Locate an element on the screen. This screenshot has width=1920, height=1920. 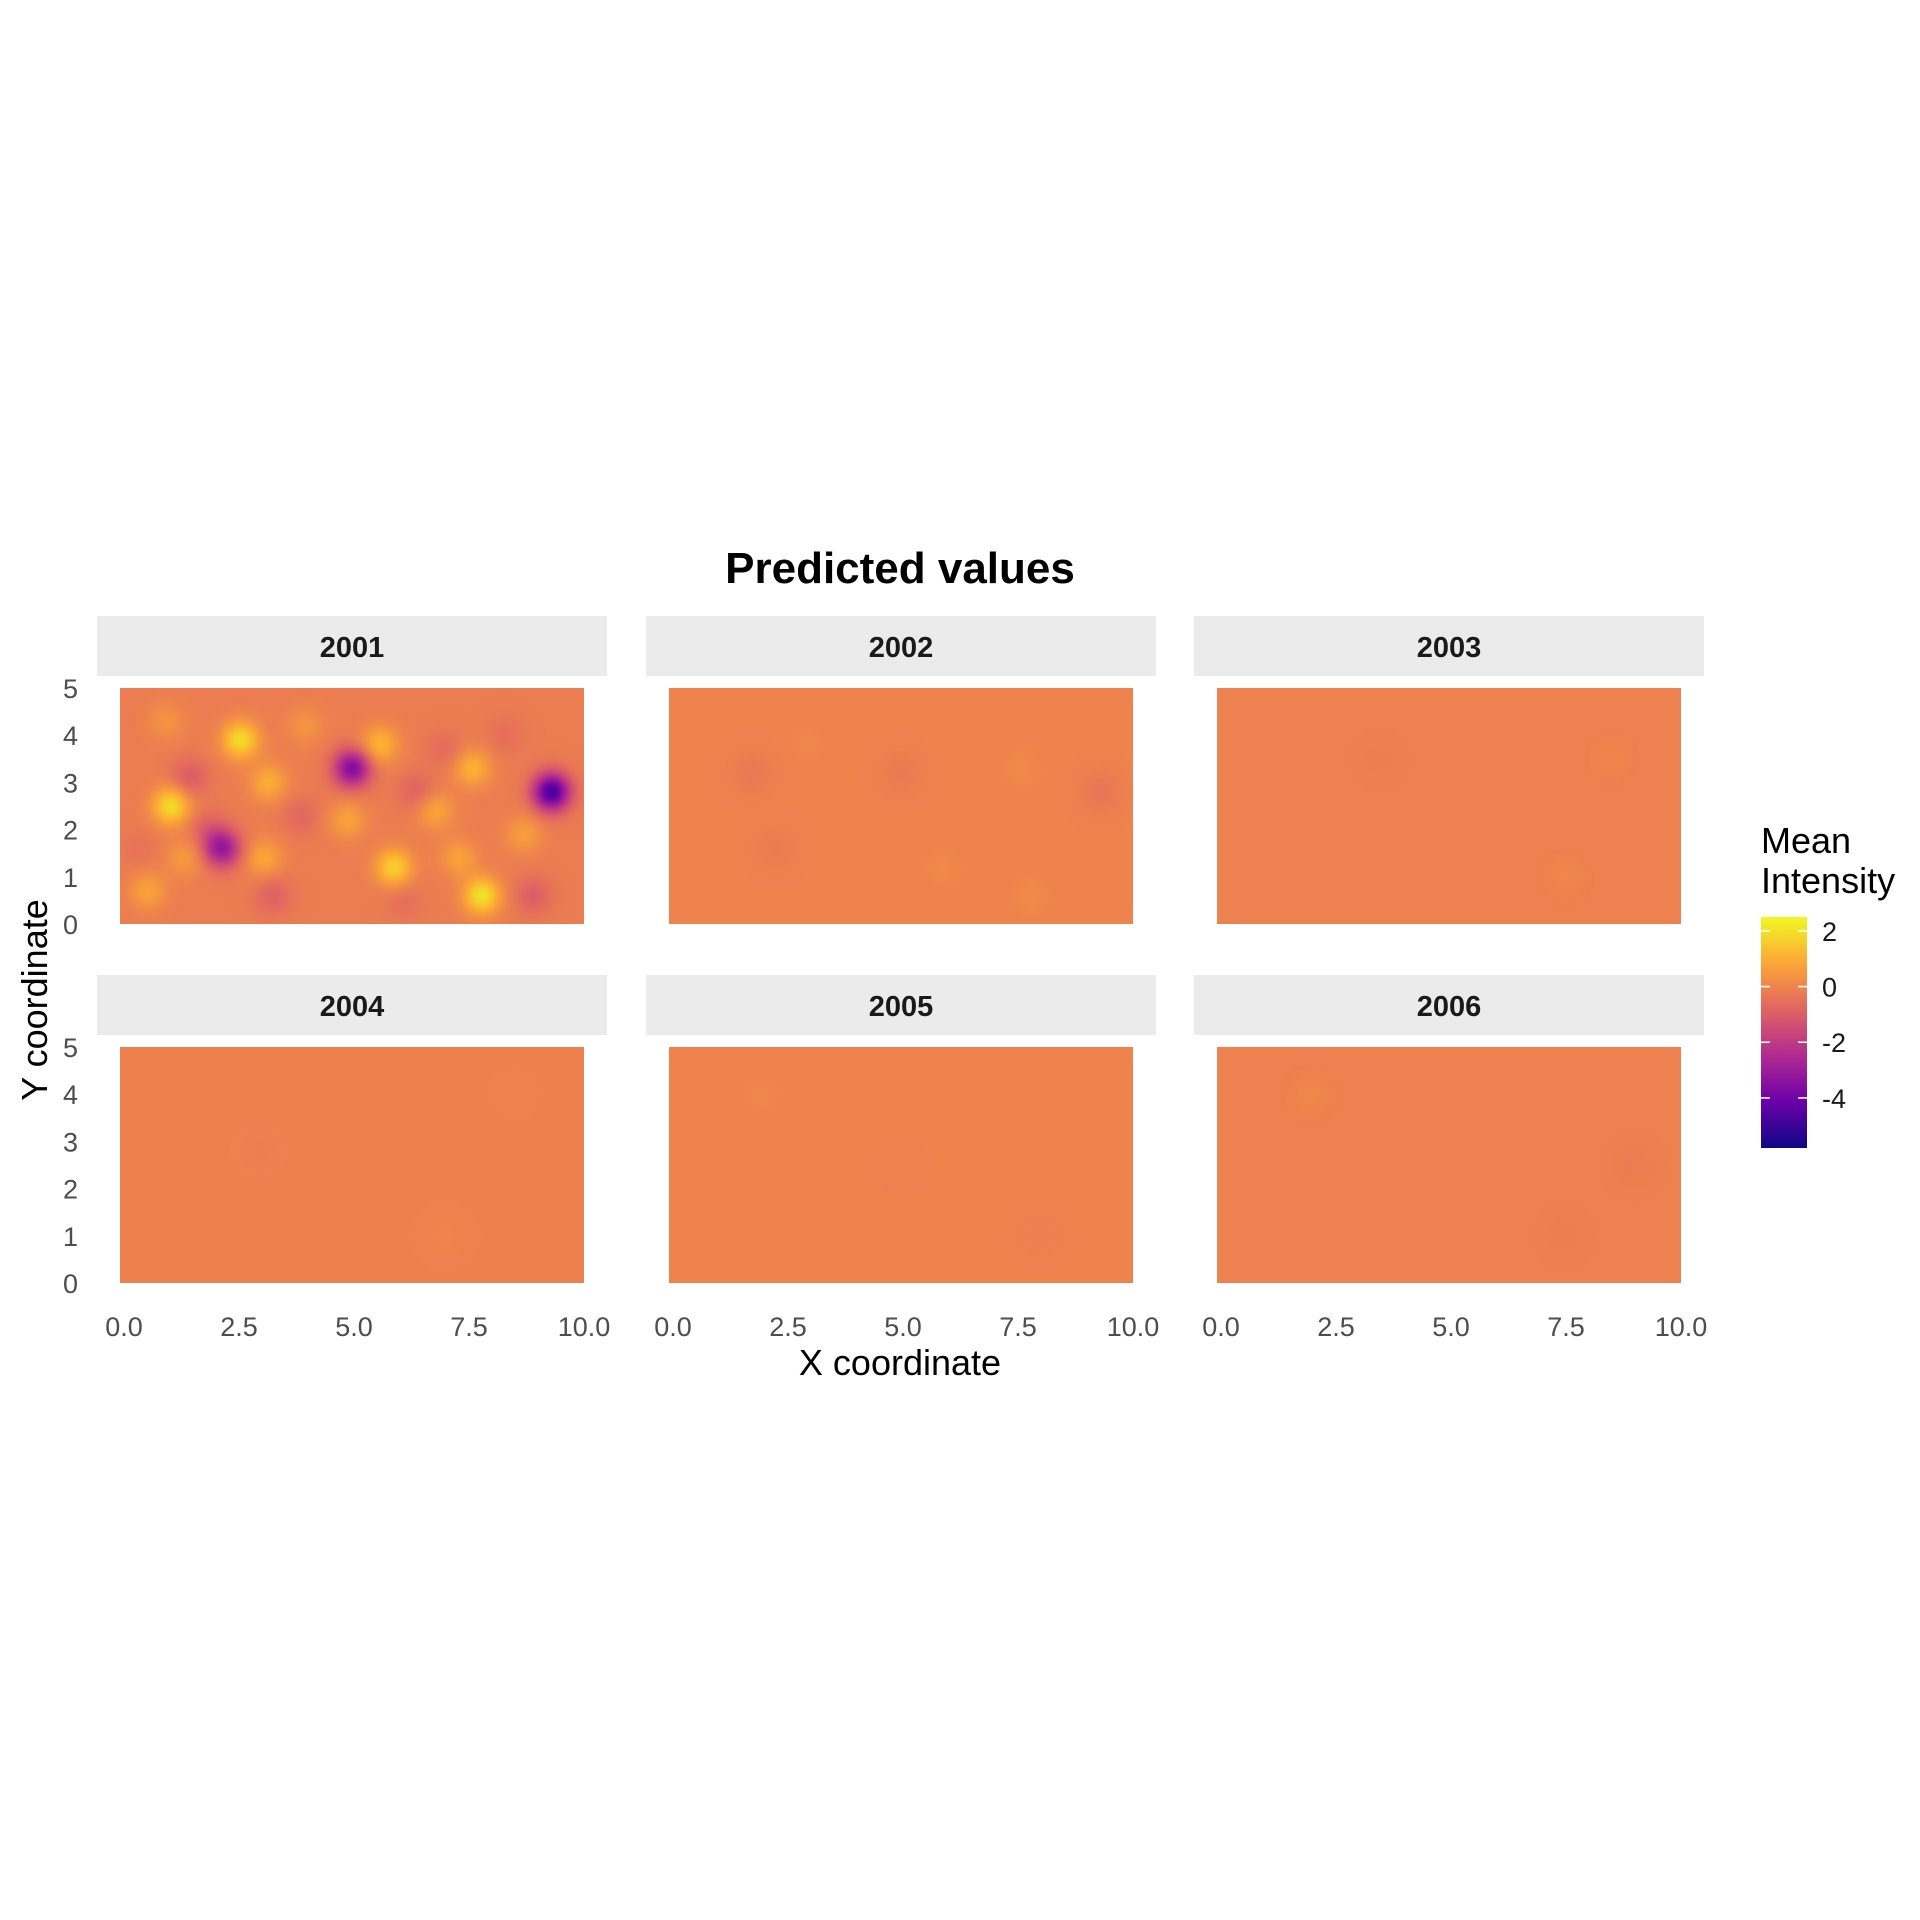
legend-break-label: 2 is located at coordinates (1829, 932).